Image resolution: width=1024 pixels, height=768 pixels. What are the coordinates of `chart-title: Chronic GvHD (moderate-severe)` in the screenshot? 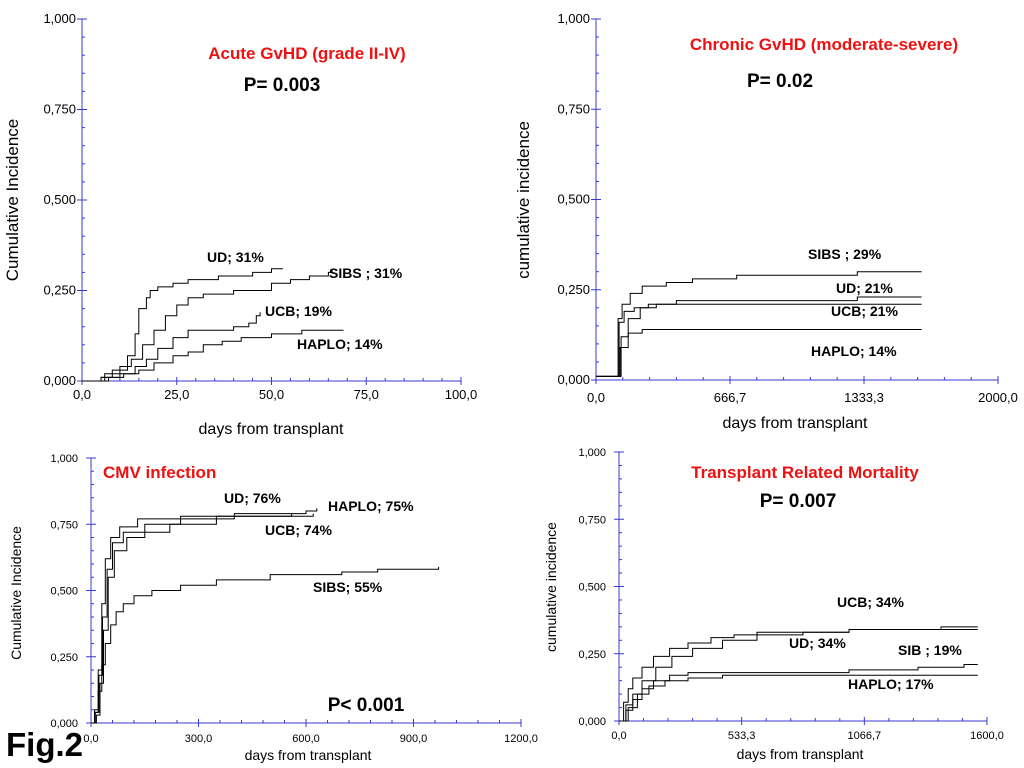 It's located at (824, 44).